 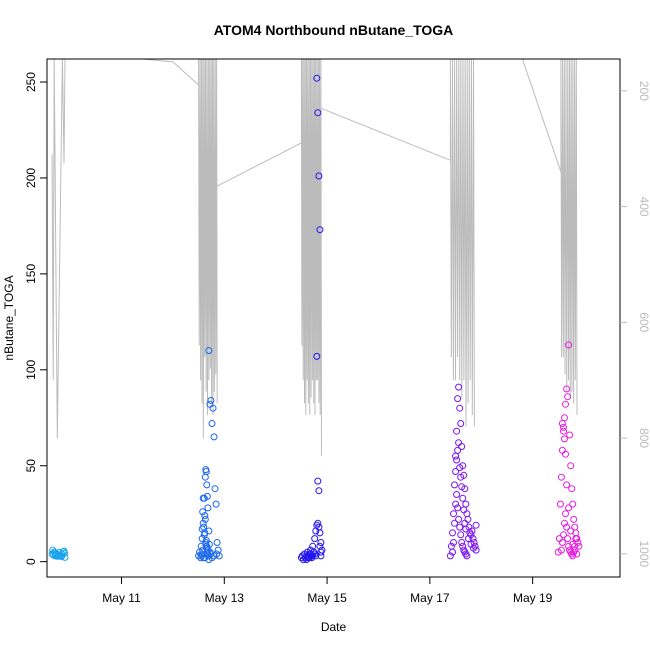 I want to click on y-tick-label: 100, so click(x=31, y=369).